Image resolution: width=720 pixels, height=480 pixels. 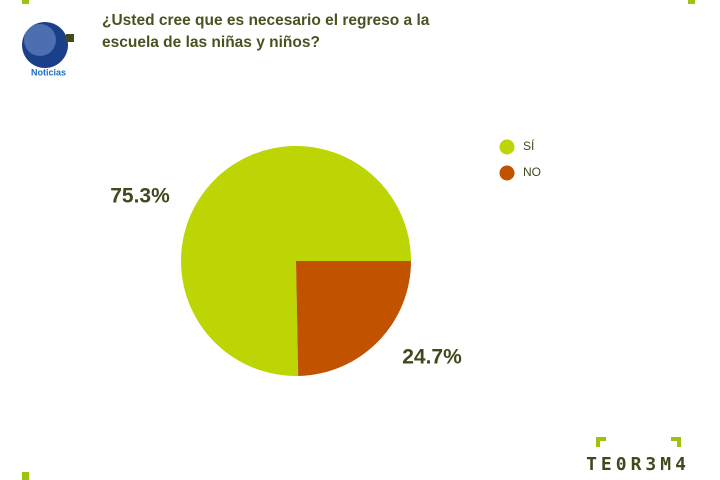 I want to click on data-label: 75.3%, so click(x=140, y=196).